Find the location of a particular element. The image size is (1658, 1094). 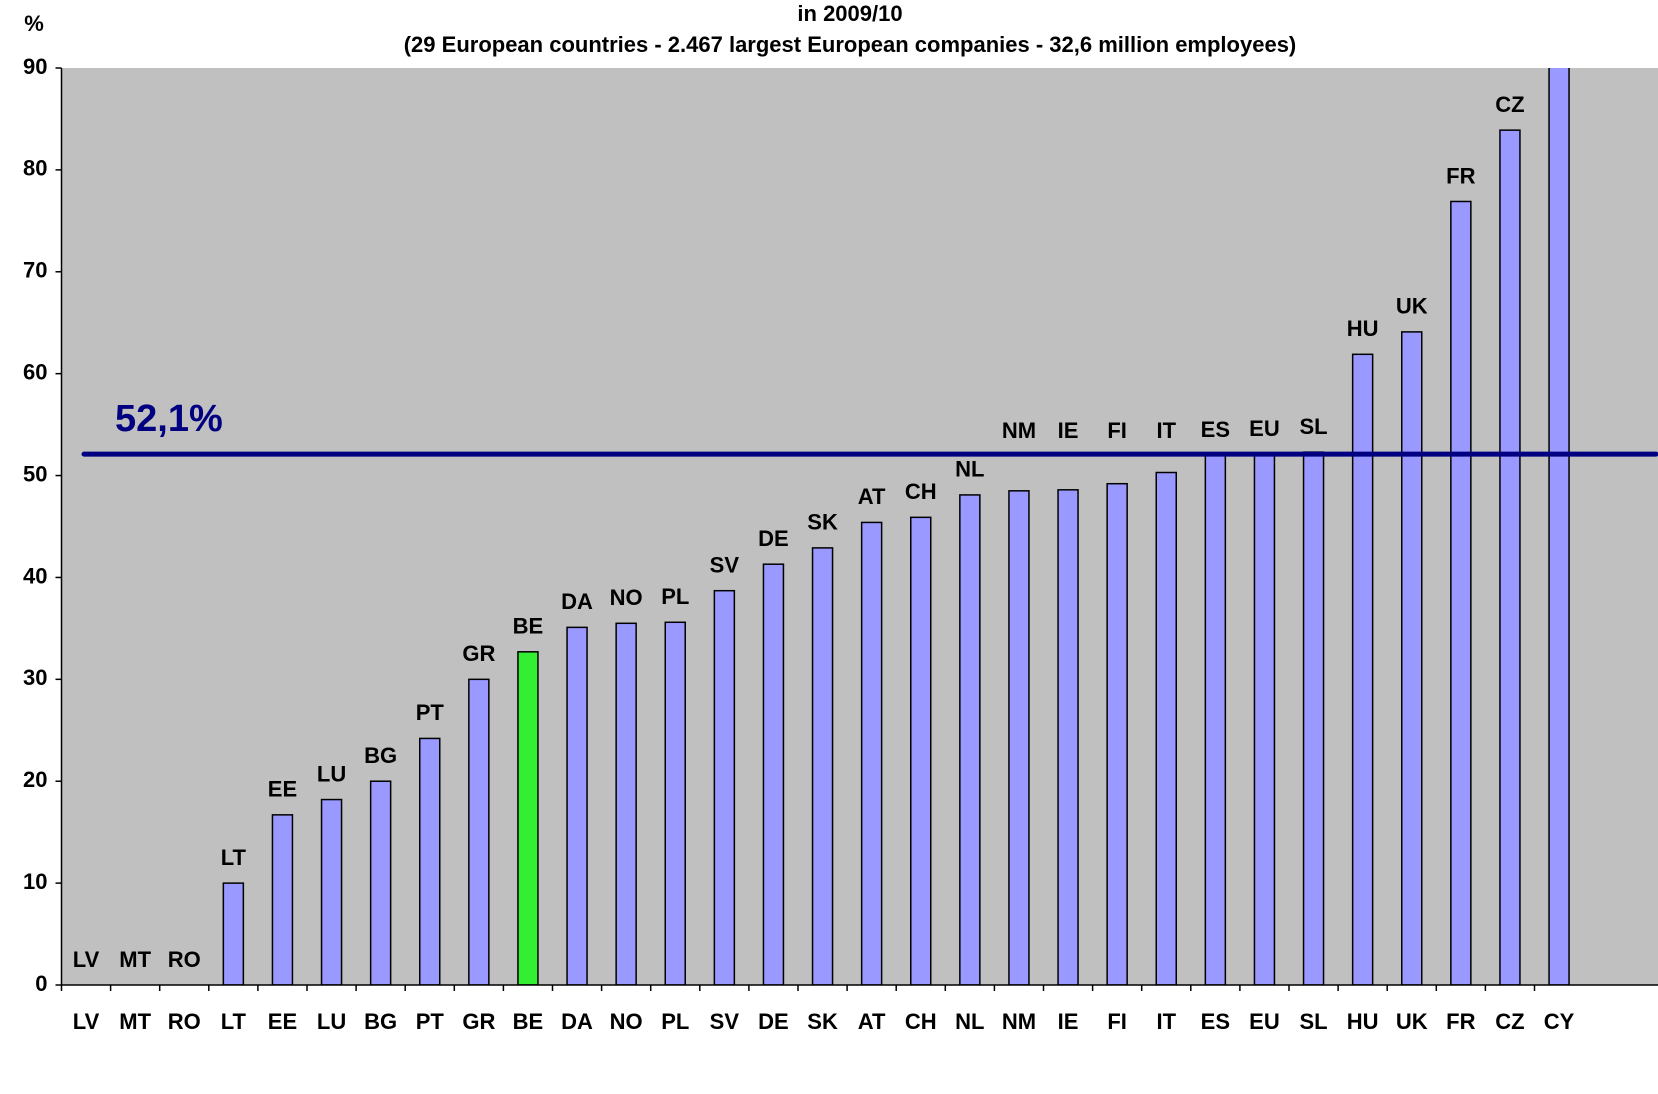

x-tick-label: EE is located at coordinates (282, 1021).